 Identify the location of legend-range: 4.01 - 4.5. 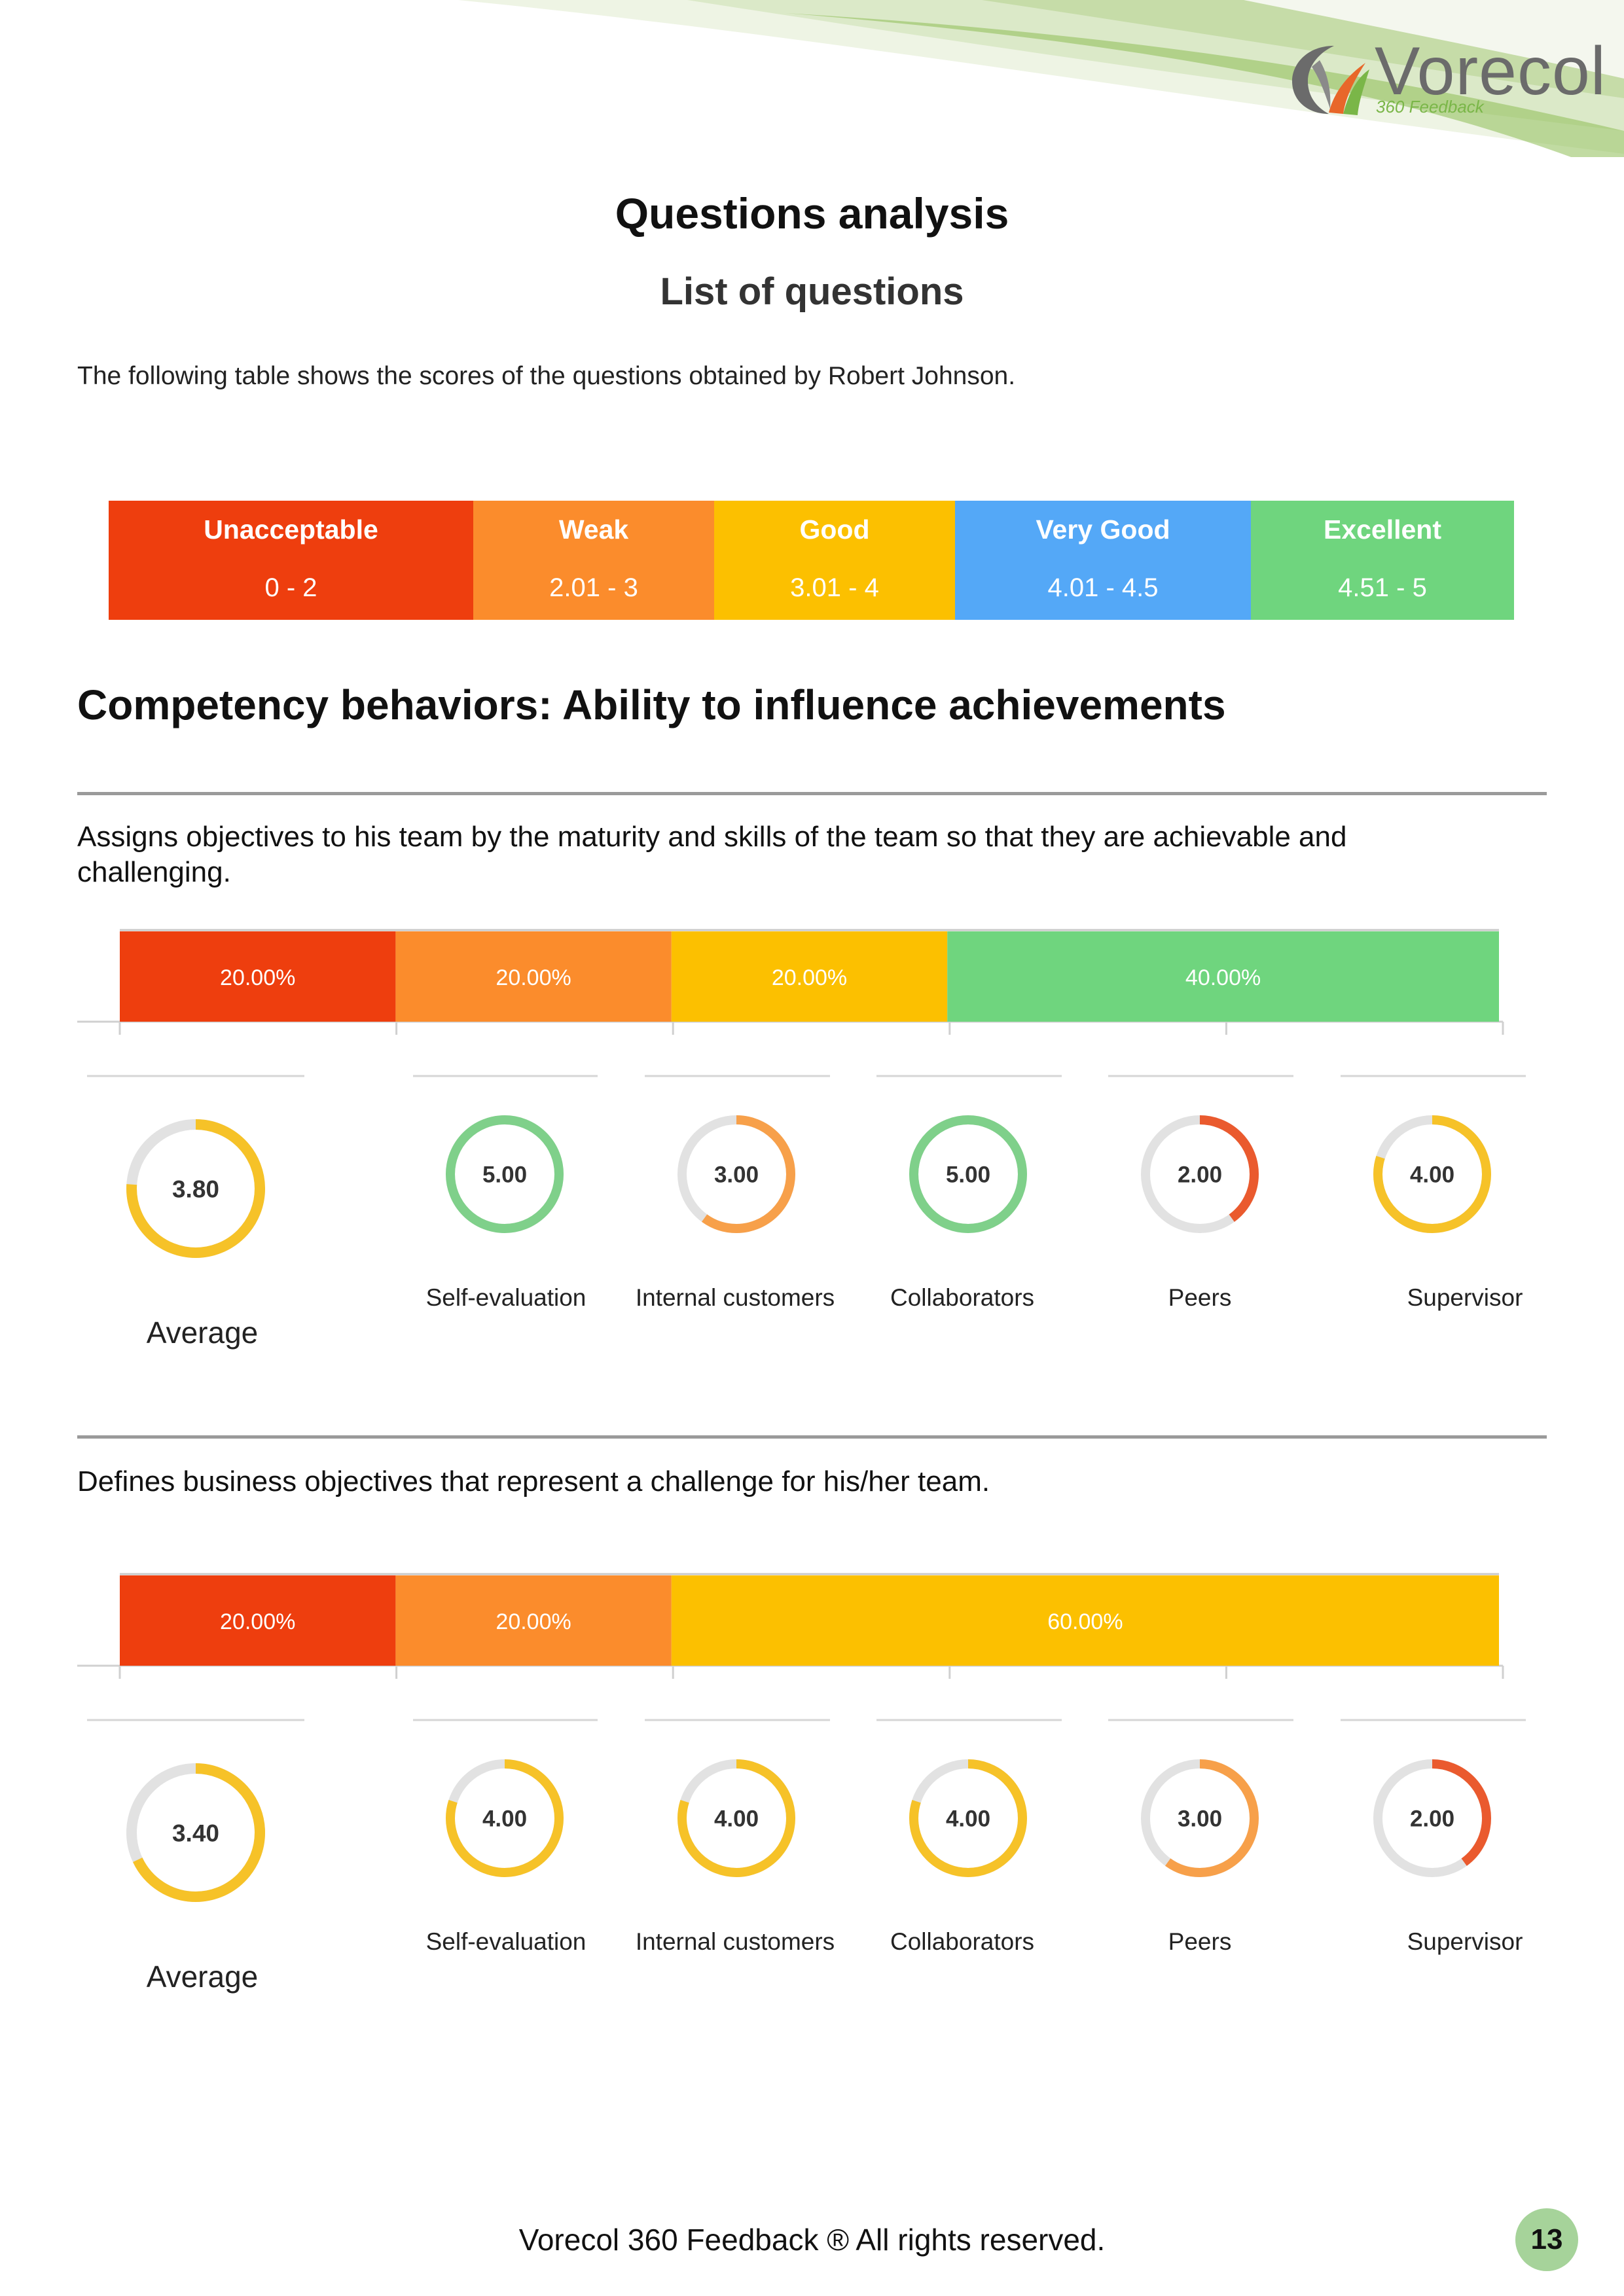
(1103, 587).